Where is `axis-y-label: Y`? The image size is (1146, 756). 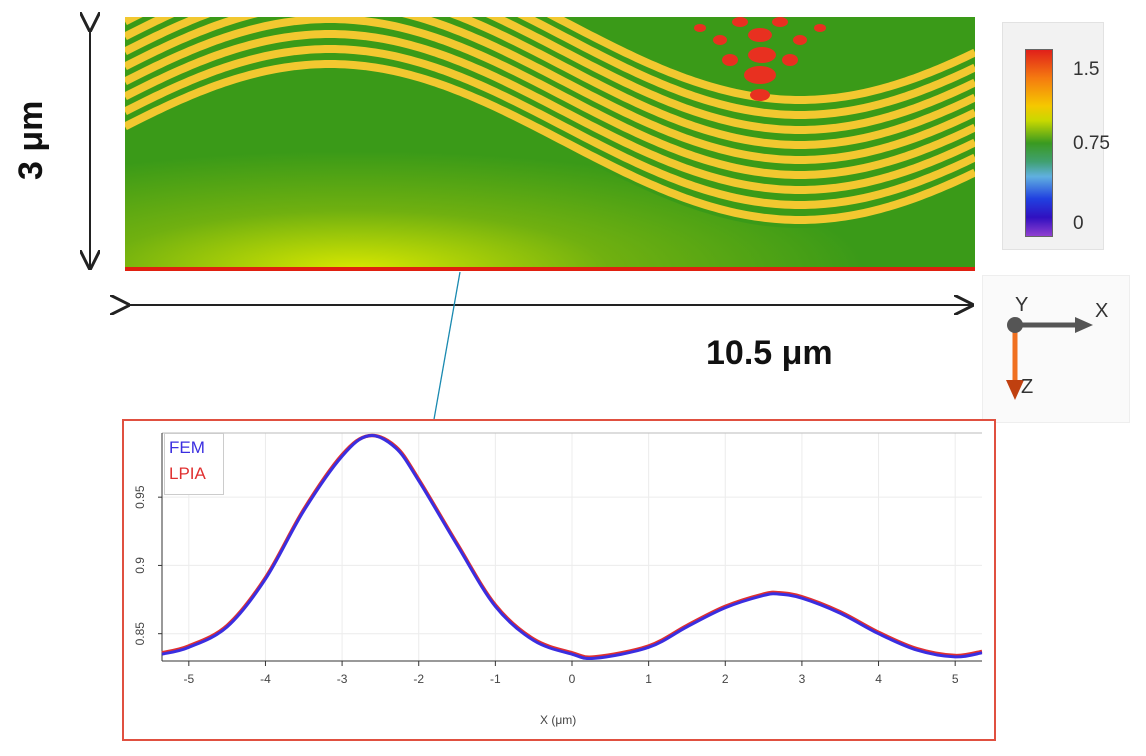 axis-y-label: Y is located at coordinates (1022, 305).